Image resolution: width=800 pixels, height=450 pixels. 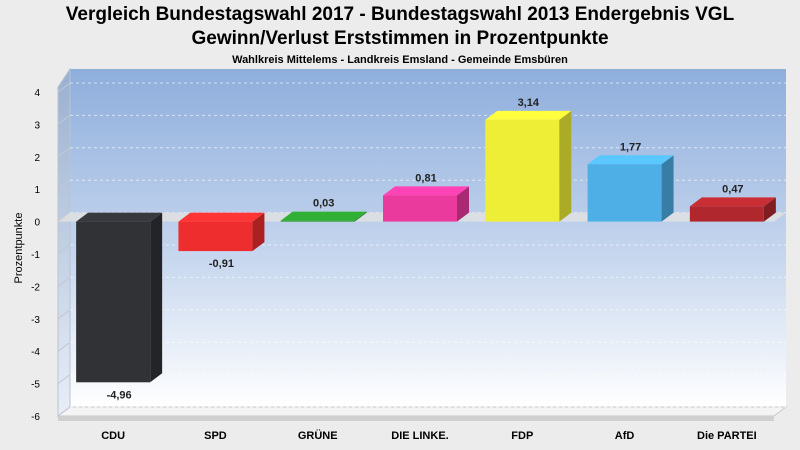 I want to click on y-tick-label: 1, so click(x=37, y=190).